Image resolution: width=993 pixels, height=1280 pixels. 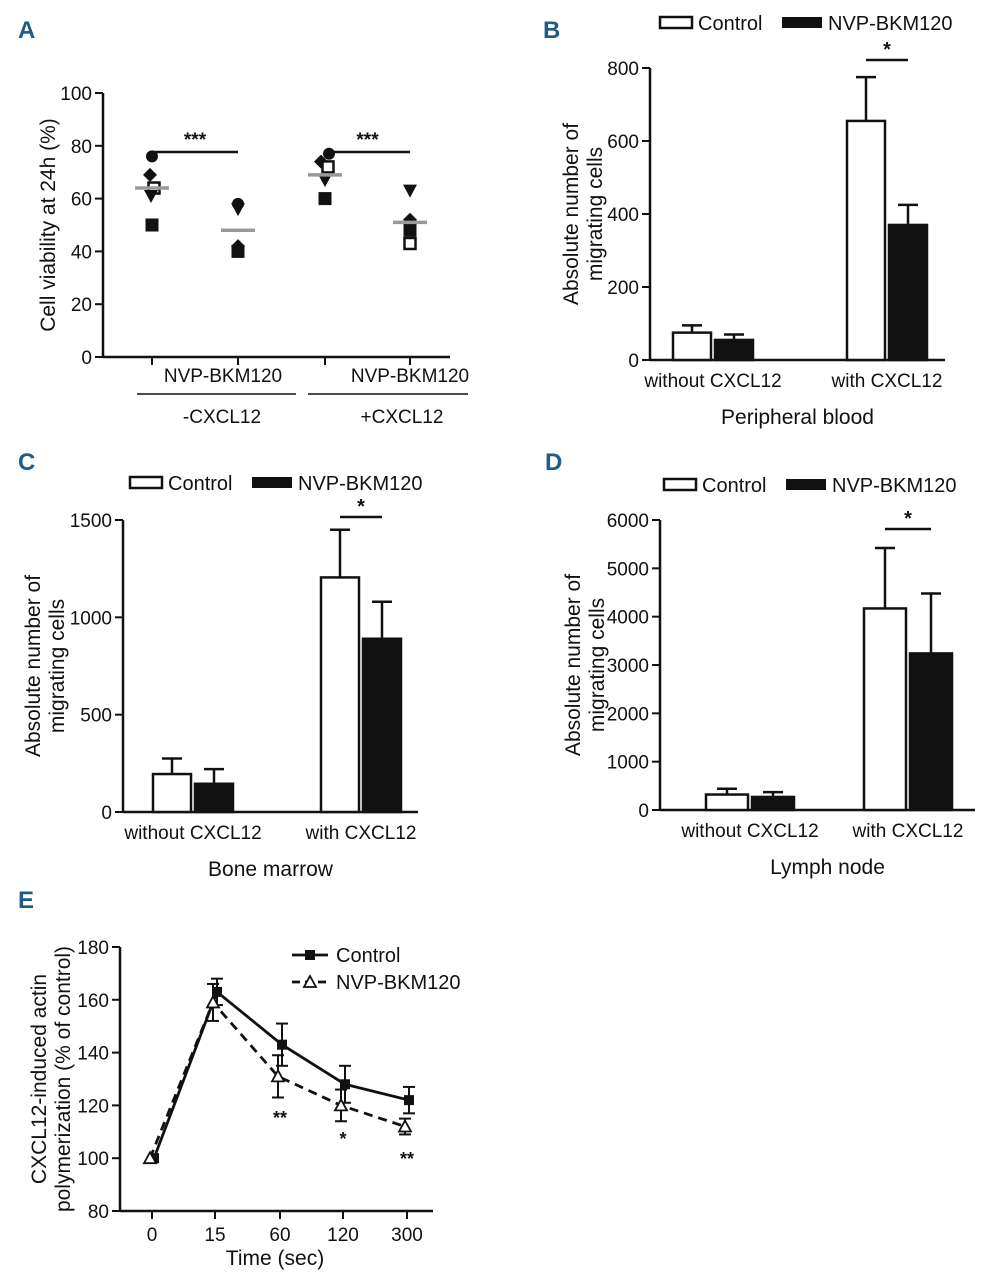 What do you see at coordinates (623, 69) in the screenshot?
I see `y-tick-label: 800` at bounding box center [623, 69].